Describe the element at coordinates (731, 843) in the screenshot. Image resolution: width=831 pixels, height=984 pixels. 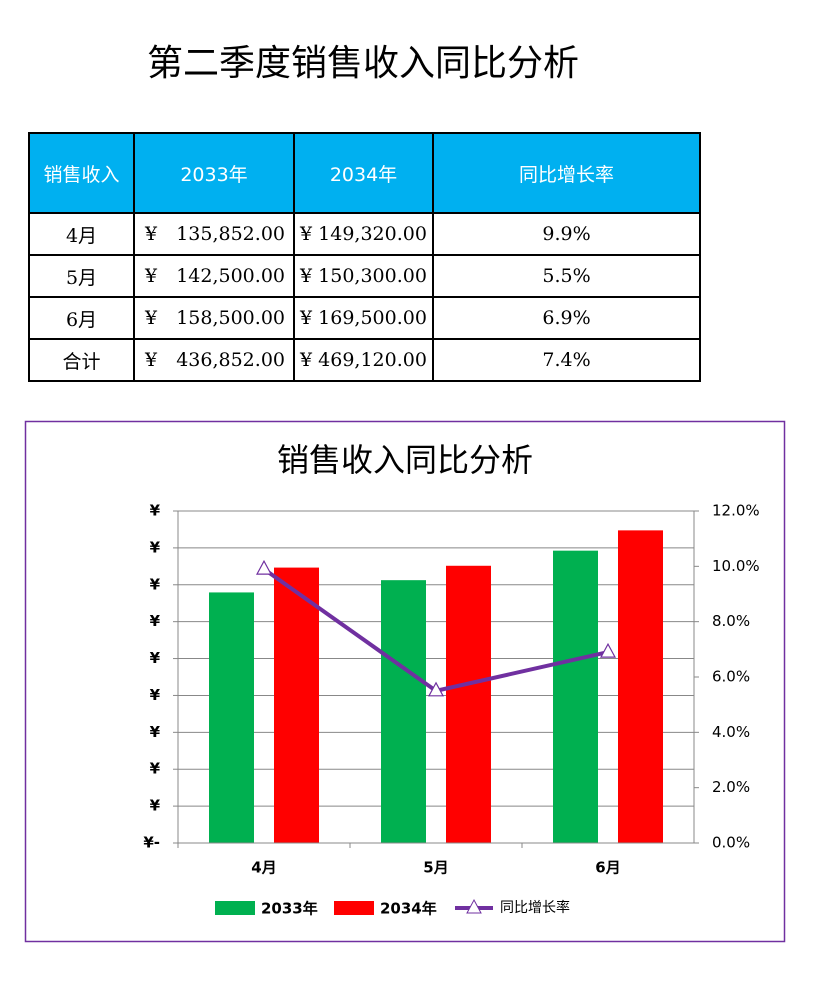
I see `y2-tick-label: 0.0%` at that location.